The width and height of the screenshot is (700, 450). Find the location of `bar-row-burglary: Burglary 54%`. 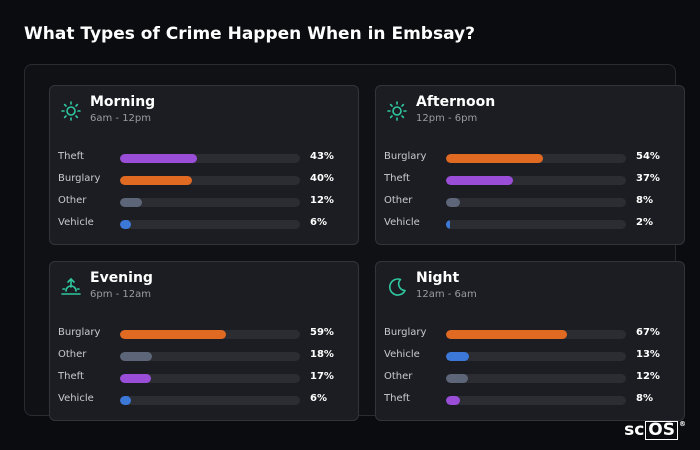

bar-row-burglary: Burglary 54% is located at coordinates (534, 159).